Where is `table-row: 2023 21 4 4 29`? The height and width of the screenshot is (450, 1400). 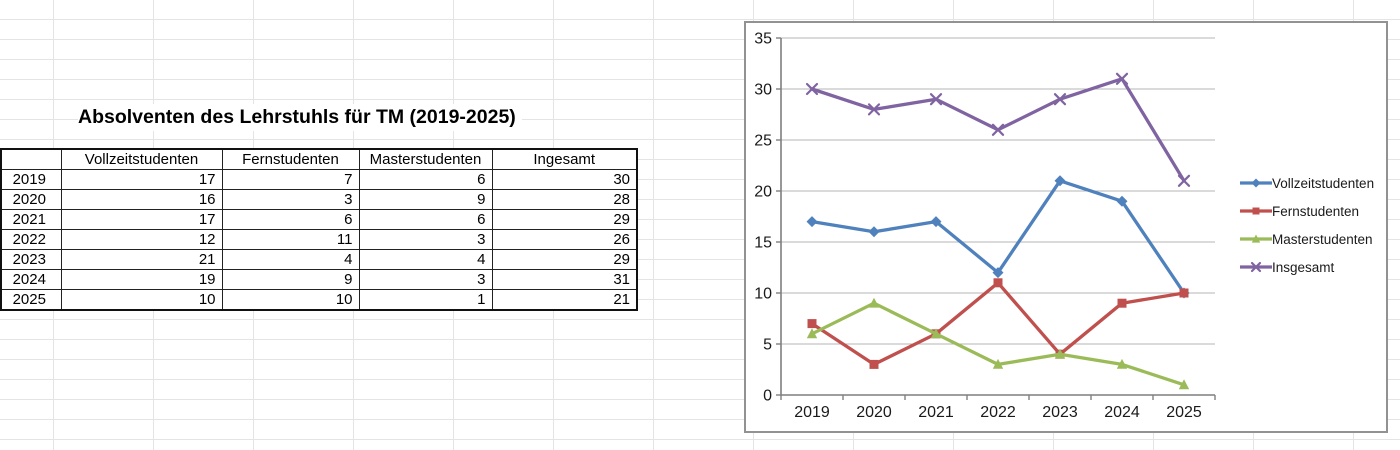 table-row: 2023 21 4 4 29 is located at coordinates (319, 259).